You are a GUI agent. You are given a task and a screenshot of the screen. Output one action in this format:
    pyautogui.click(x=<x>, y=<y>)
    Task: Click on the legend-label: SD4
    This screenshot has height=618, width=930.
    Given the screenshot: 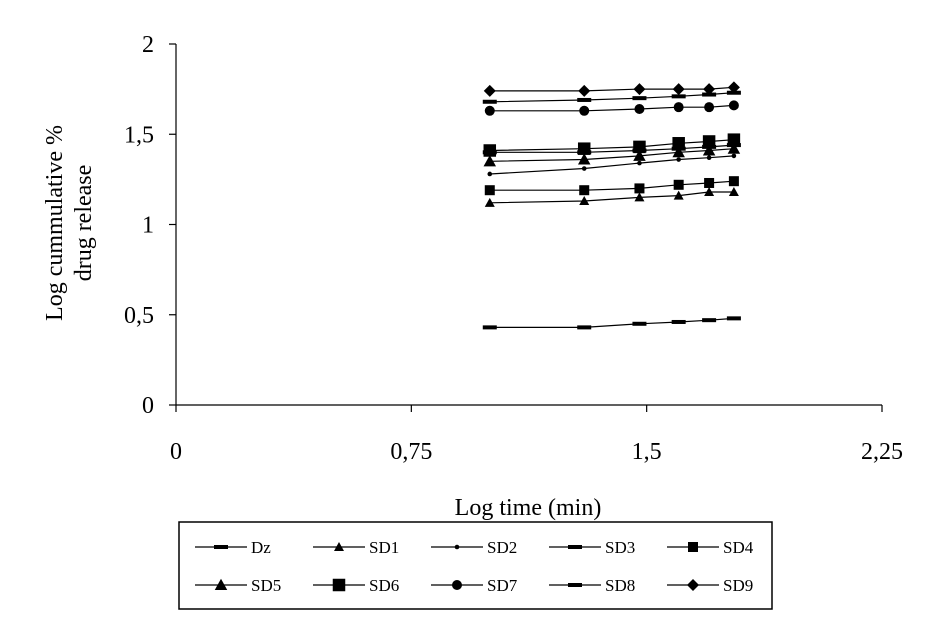 What is the action you would take?
    pyautogui.click(x=738, y=547)
    